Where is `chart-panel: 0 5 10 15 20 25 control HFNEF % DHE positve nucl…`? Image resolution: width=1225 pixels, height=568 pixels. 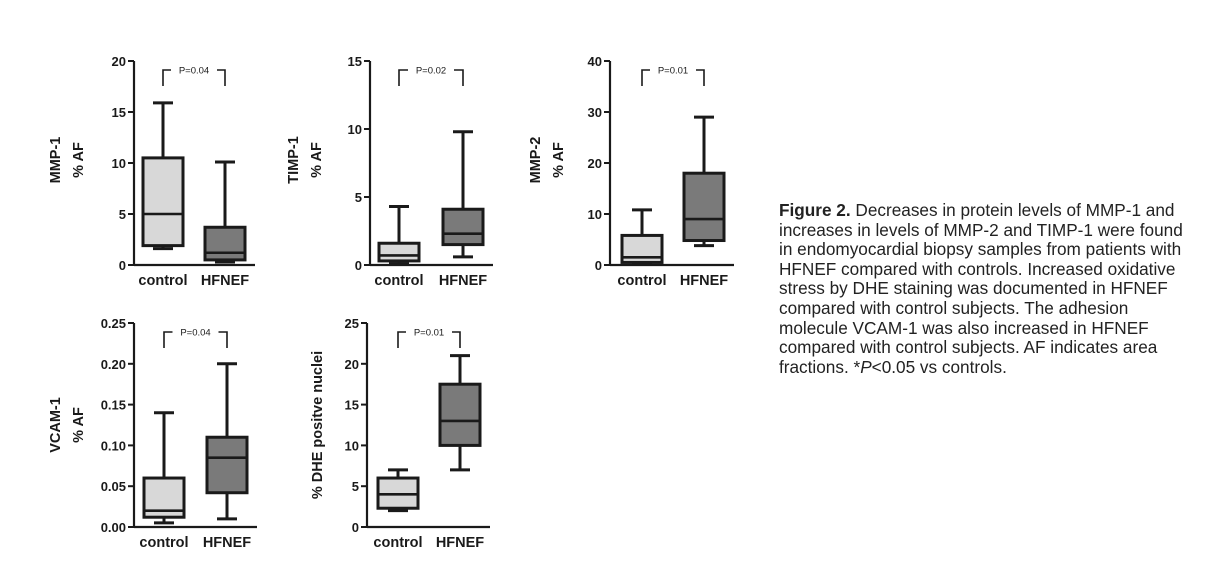
chart-panel: 0 5 10 15 20 25 control HFNEF % DHE positve nucl… is located at coordinates (400, 433).